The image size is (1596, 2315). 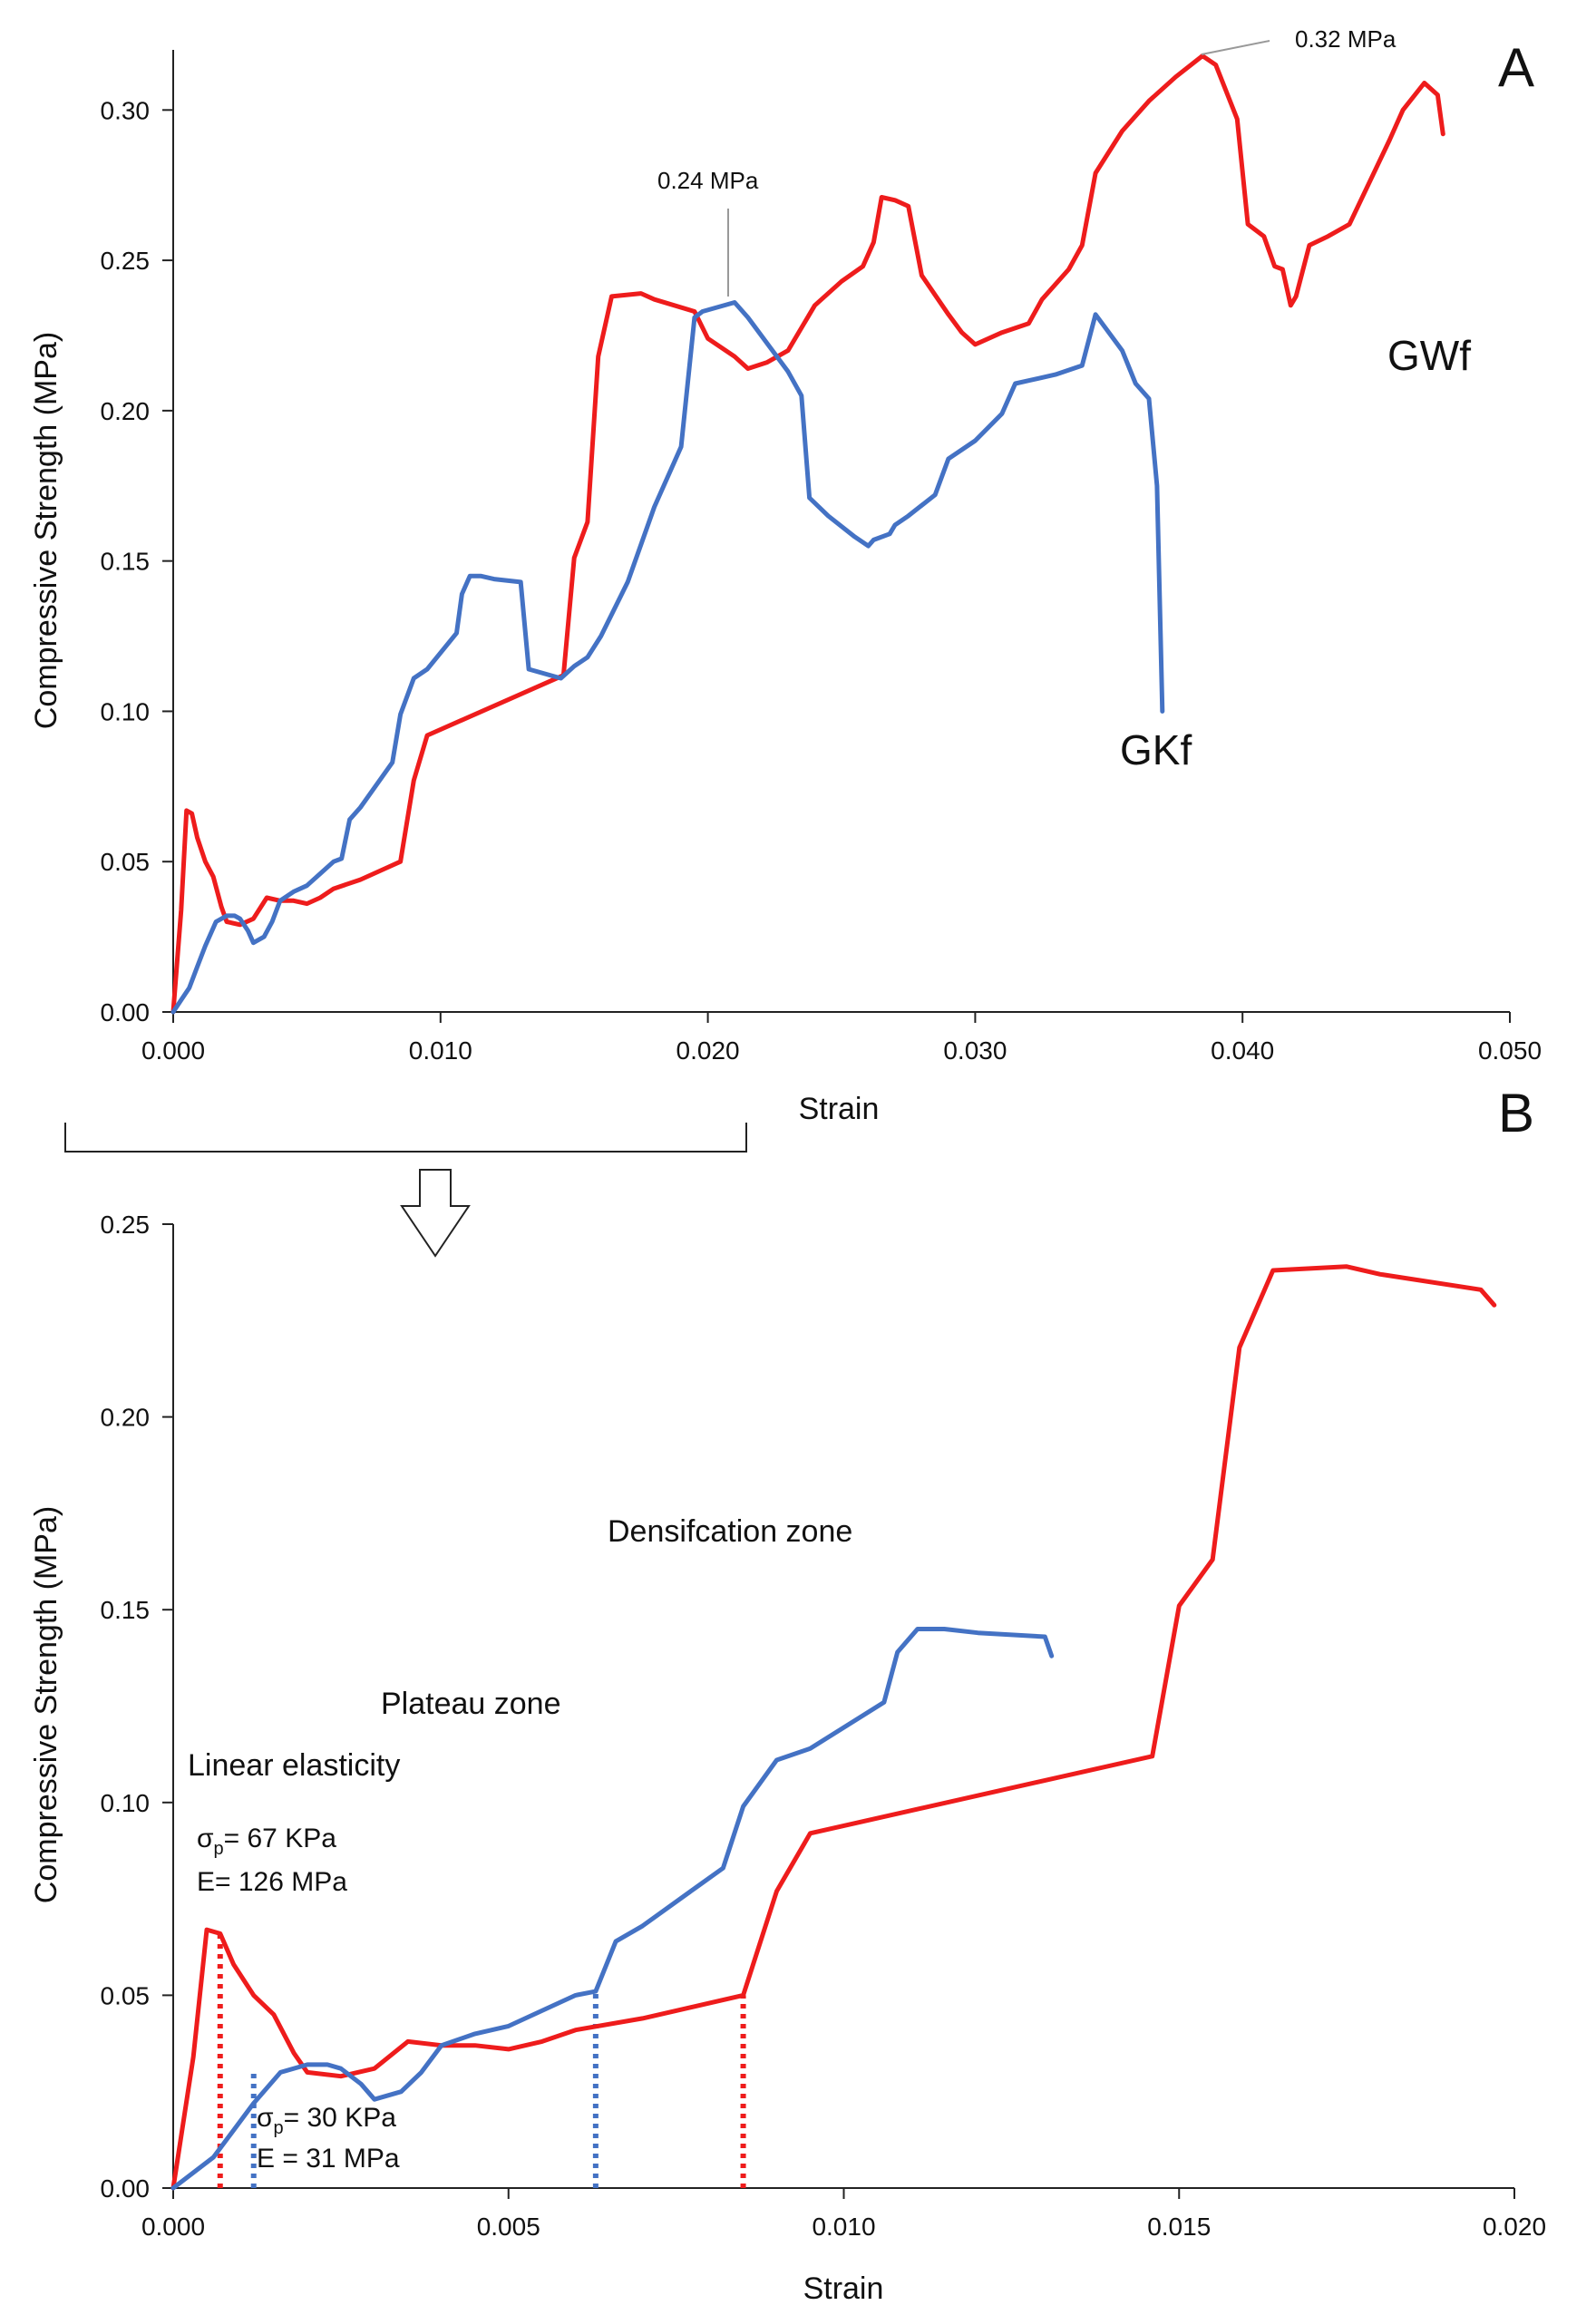 What do you see at coordinates (126, 411) in the screenshot?
I see `a-y-tick-label: 0.20` at bounding box center [126, 411].